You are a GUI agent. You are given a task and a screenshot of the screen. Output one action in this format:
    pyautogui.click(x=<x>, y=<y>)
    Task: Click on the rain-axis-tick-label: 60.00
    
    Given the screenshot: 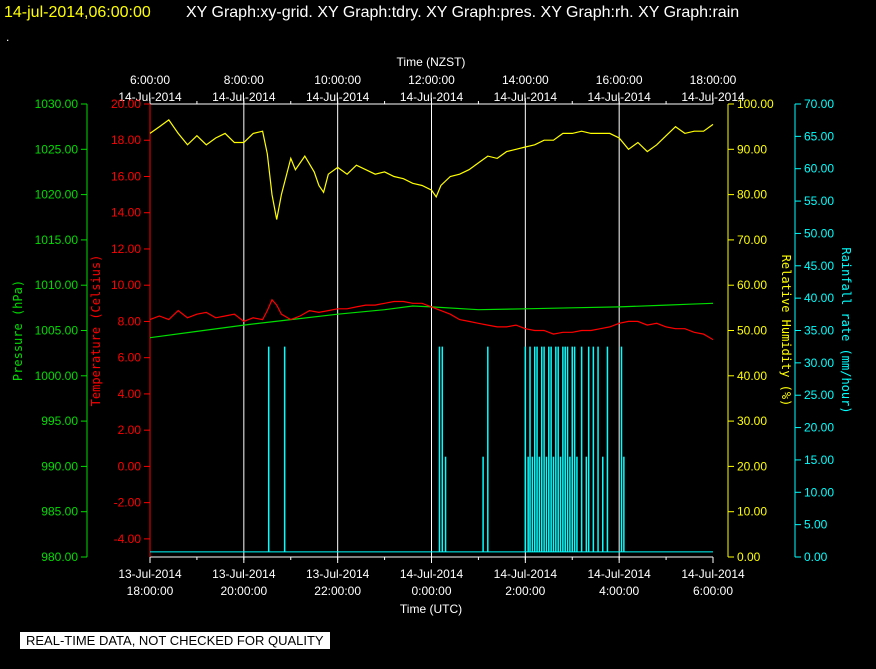 What is the action you would take?
    pyautogui.click(x=819, y=169)
    